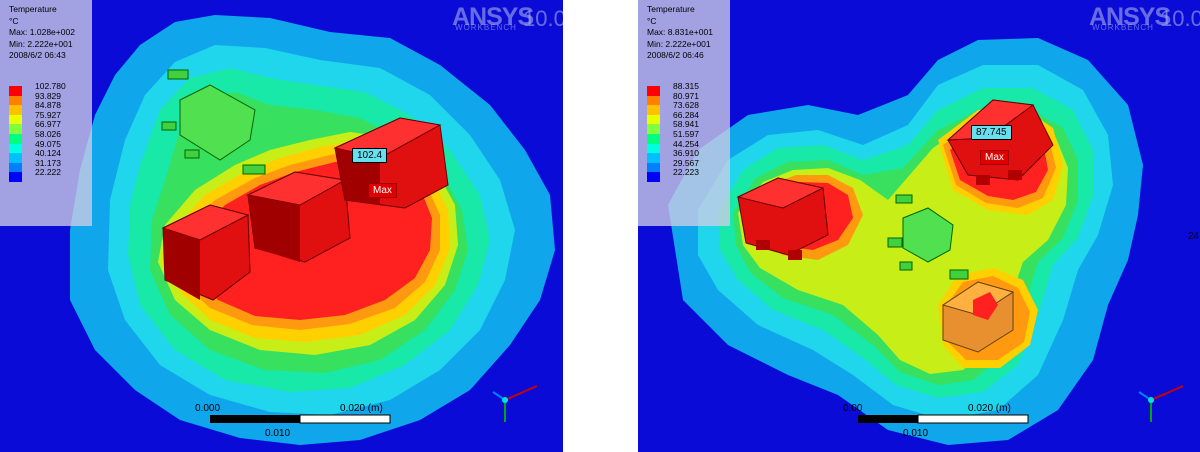 Image resolution: width=1200 pixels, height=452 pixels. I want to click on legend-date: 2008/6/2 06:46, so click(675, 55).